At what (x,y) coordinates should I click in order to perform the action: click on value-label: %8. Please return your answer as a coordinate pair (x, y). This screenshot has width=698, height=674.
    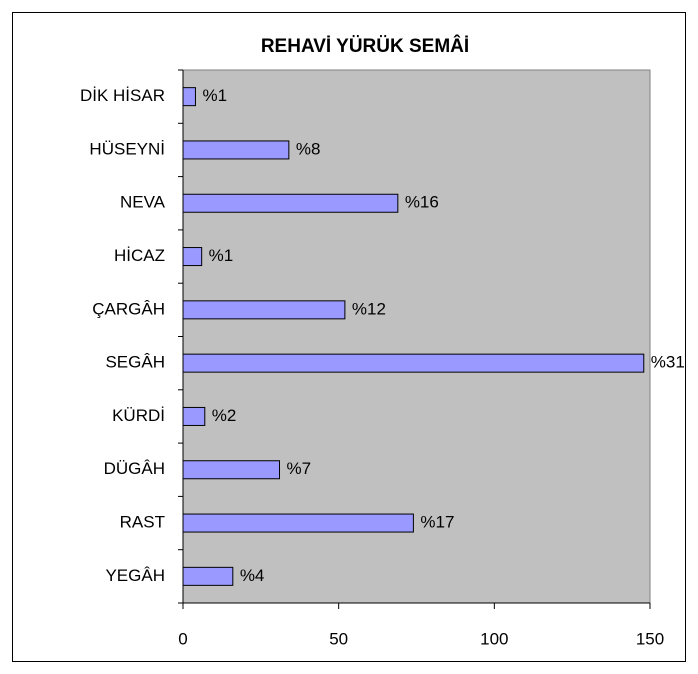
    Looking at the image, I should click on (308, 148).